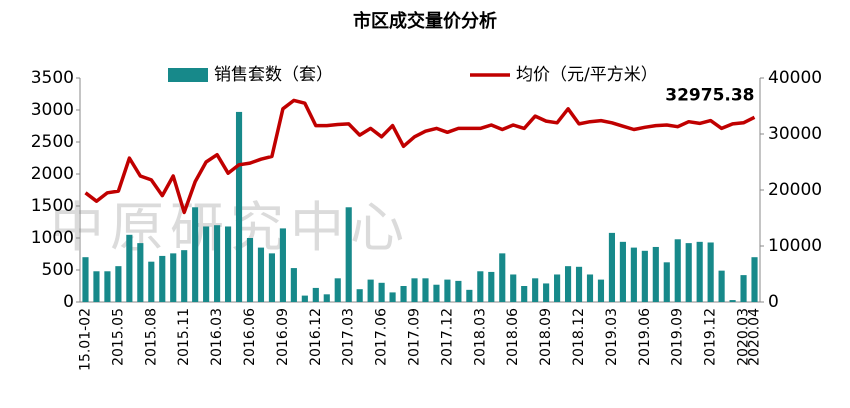  What do you see at coordinates (755, 337) in the screenshot?
I see `x-tick-label: 2020.04` at bounding box center [755, 337].